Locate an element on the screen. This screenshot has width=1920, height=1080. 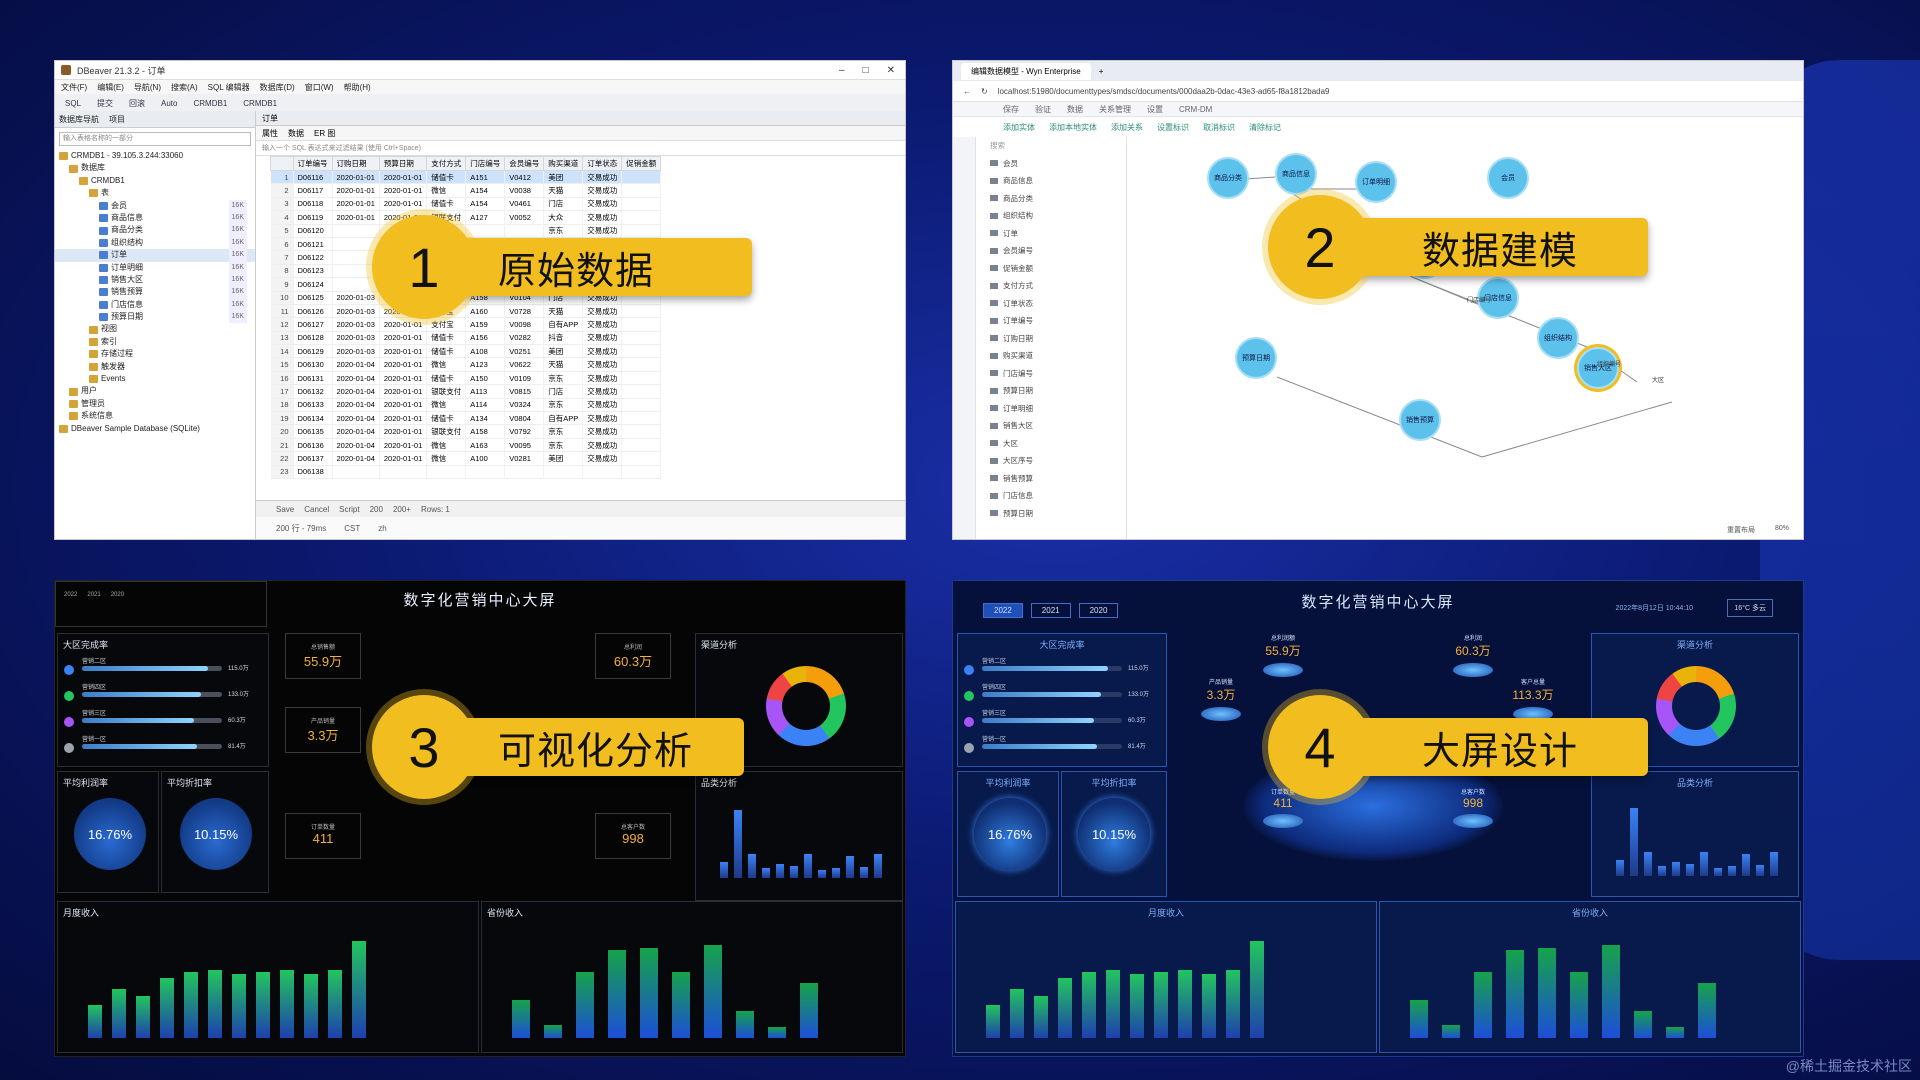
toolbar-item: SQL is located at coordinates (73, 103).